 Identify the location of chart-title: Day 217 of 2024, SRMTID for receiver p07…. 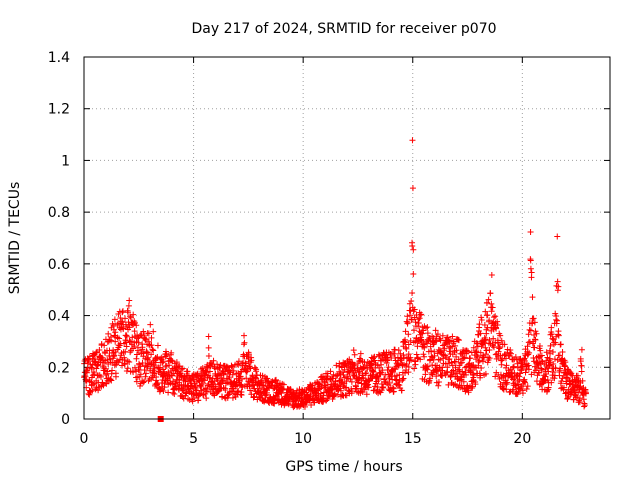
(343, 29).